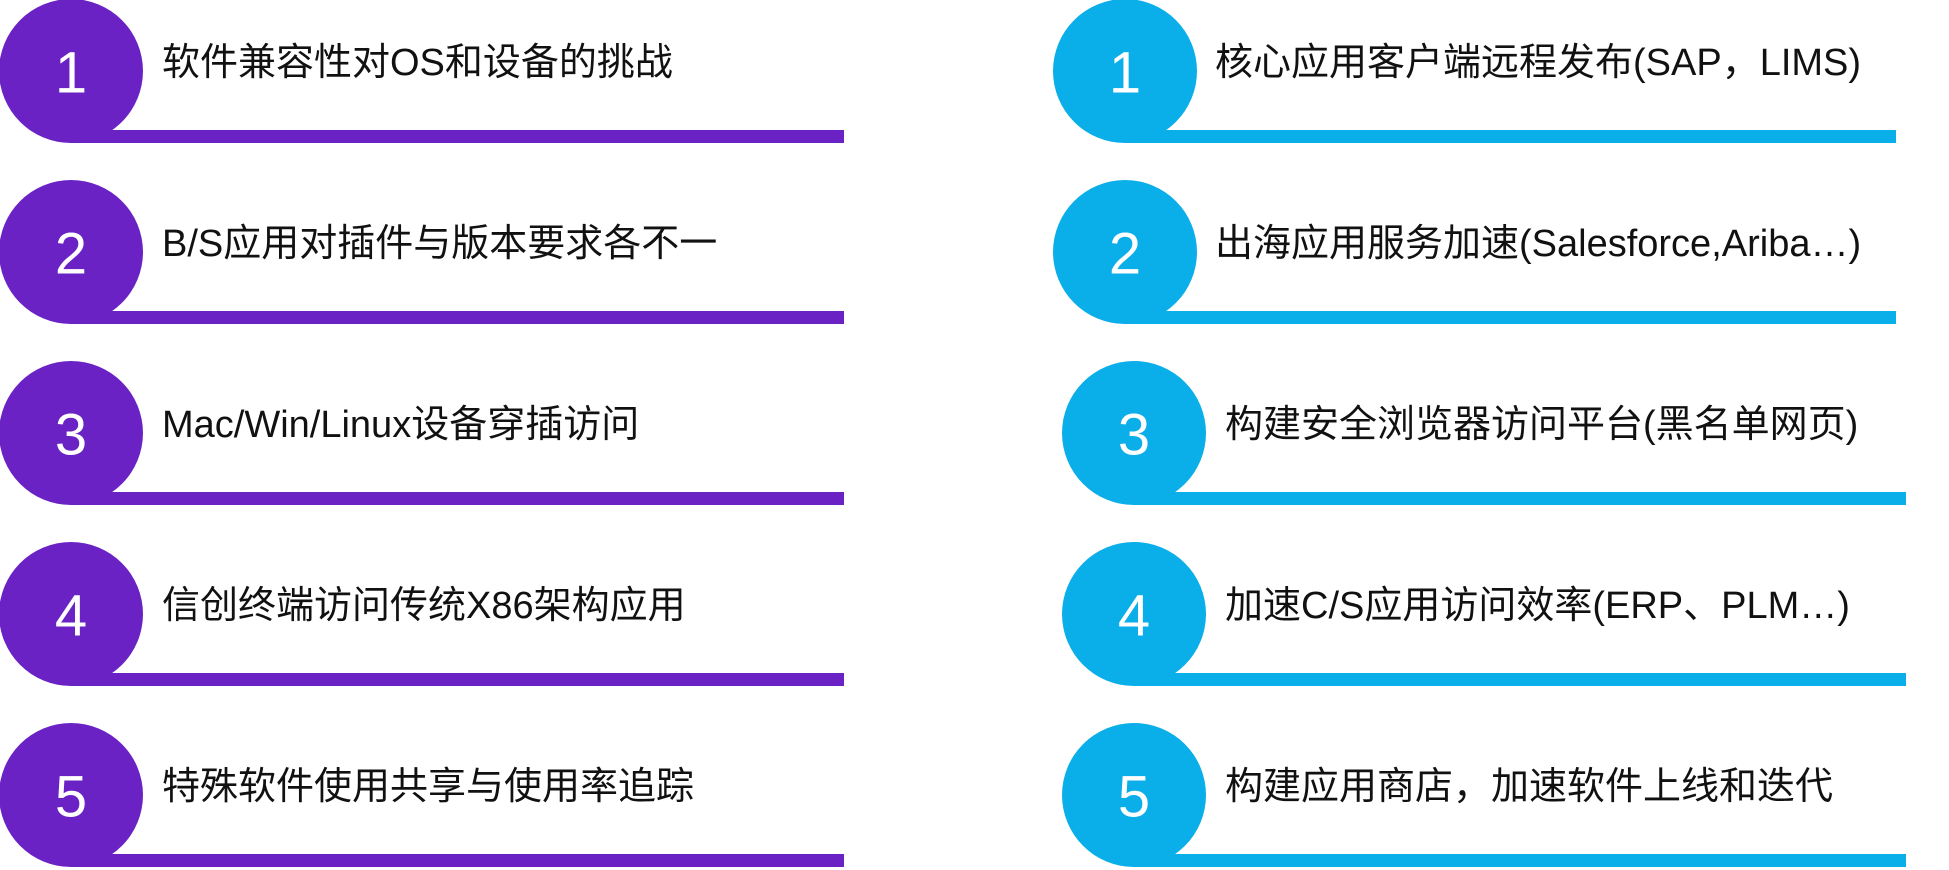 The height and width of the screenshot is (870, 1949). Describe the element at coordinates (417, 63) in the screenshot. I see `item-text: 软件兼容性对OS和设备的挑战` at that location.